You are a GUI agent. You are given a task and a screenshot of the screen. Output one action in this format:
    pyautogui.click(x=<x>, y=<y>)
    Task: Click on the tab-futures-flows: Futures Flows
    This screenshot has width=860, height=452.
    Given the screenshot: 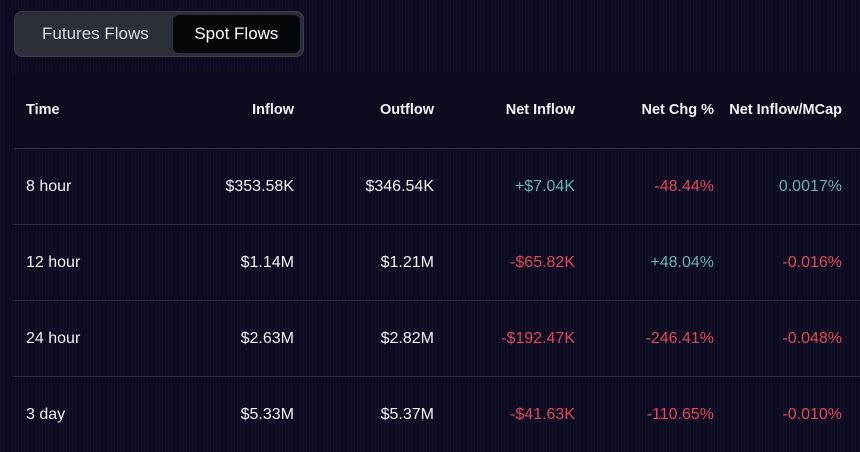 What is the action you would take?
    pyautogui.click(x=95, y=33)
    